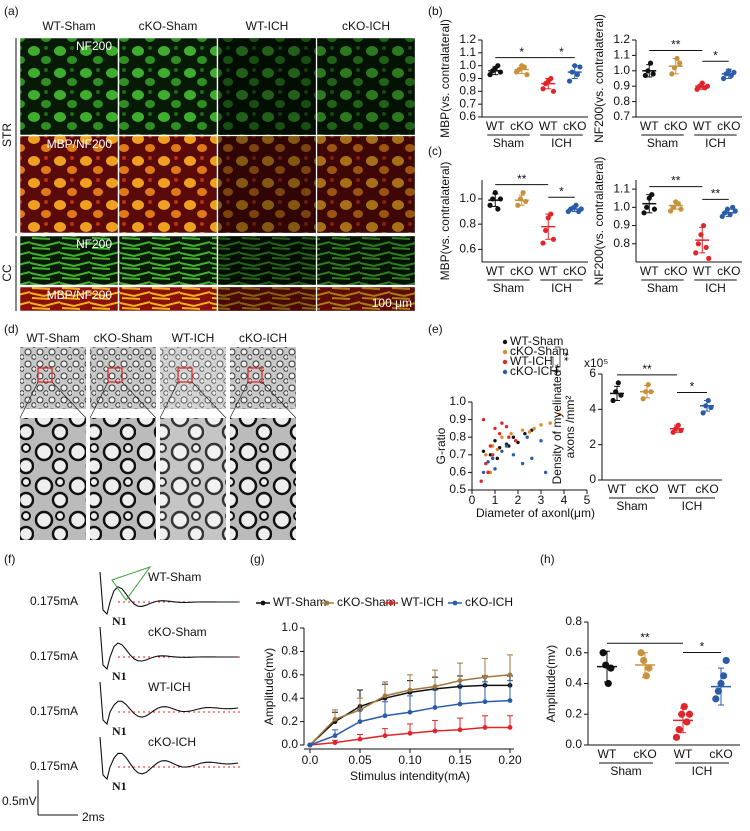  I want to click on legend-label: cKO-ICH, so click(534, 371).